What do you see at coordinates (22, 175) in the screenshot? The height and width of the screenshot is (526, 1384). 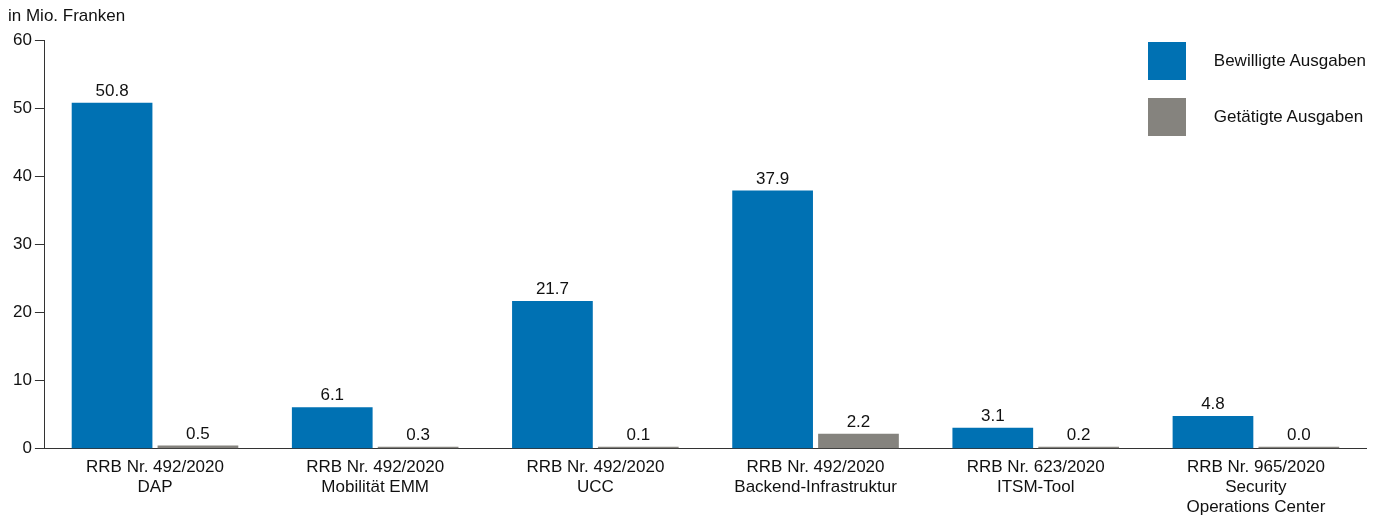 I see `y-tick-label: 40` at bounding box center [22, 175].